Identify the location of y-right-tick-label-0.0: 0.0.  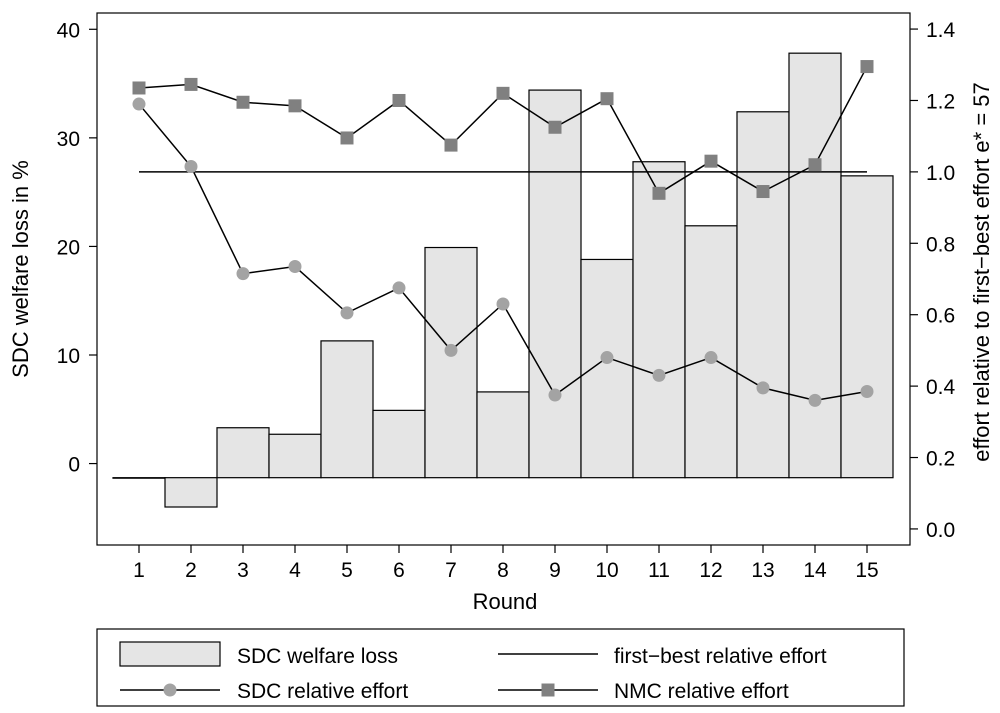
(940, 530).